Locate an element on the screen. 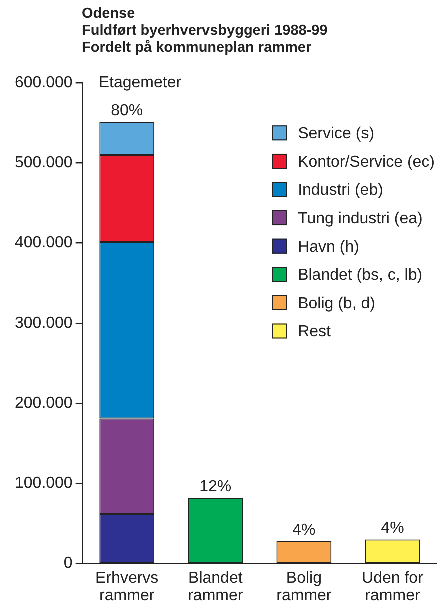 Image resolution: width=438 pixels, height=614 pixels. legend-label: Rest is located at coordinates (315, 332).